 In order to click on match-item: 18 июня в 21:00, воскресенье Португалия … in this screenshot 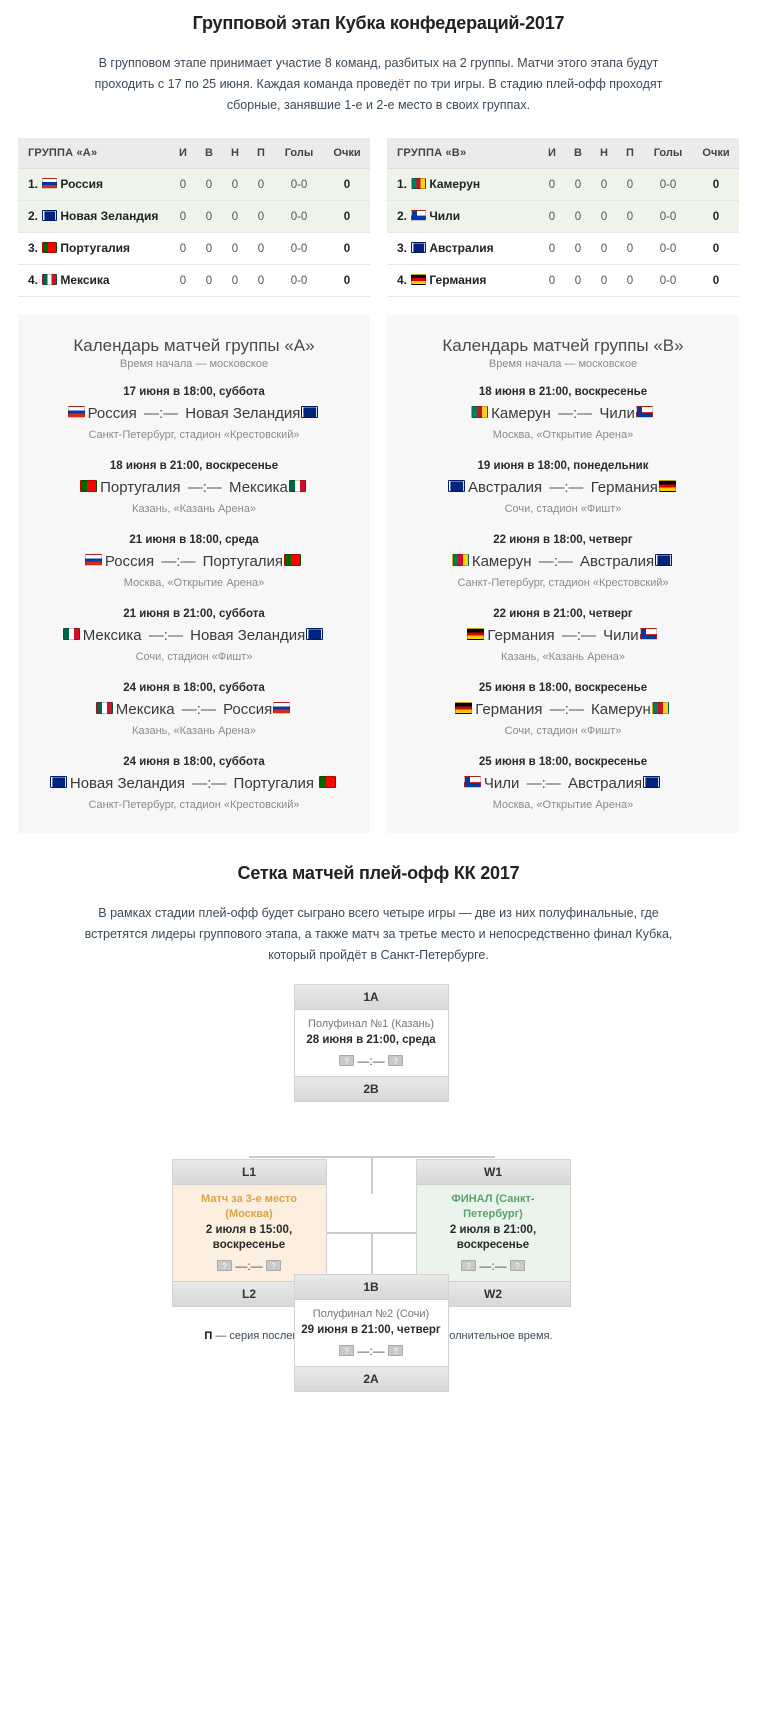, I will do `click(194, 487)`.